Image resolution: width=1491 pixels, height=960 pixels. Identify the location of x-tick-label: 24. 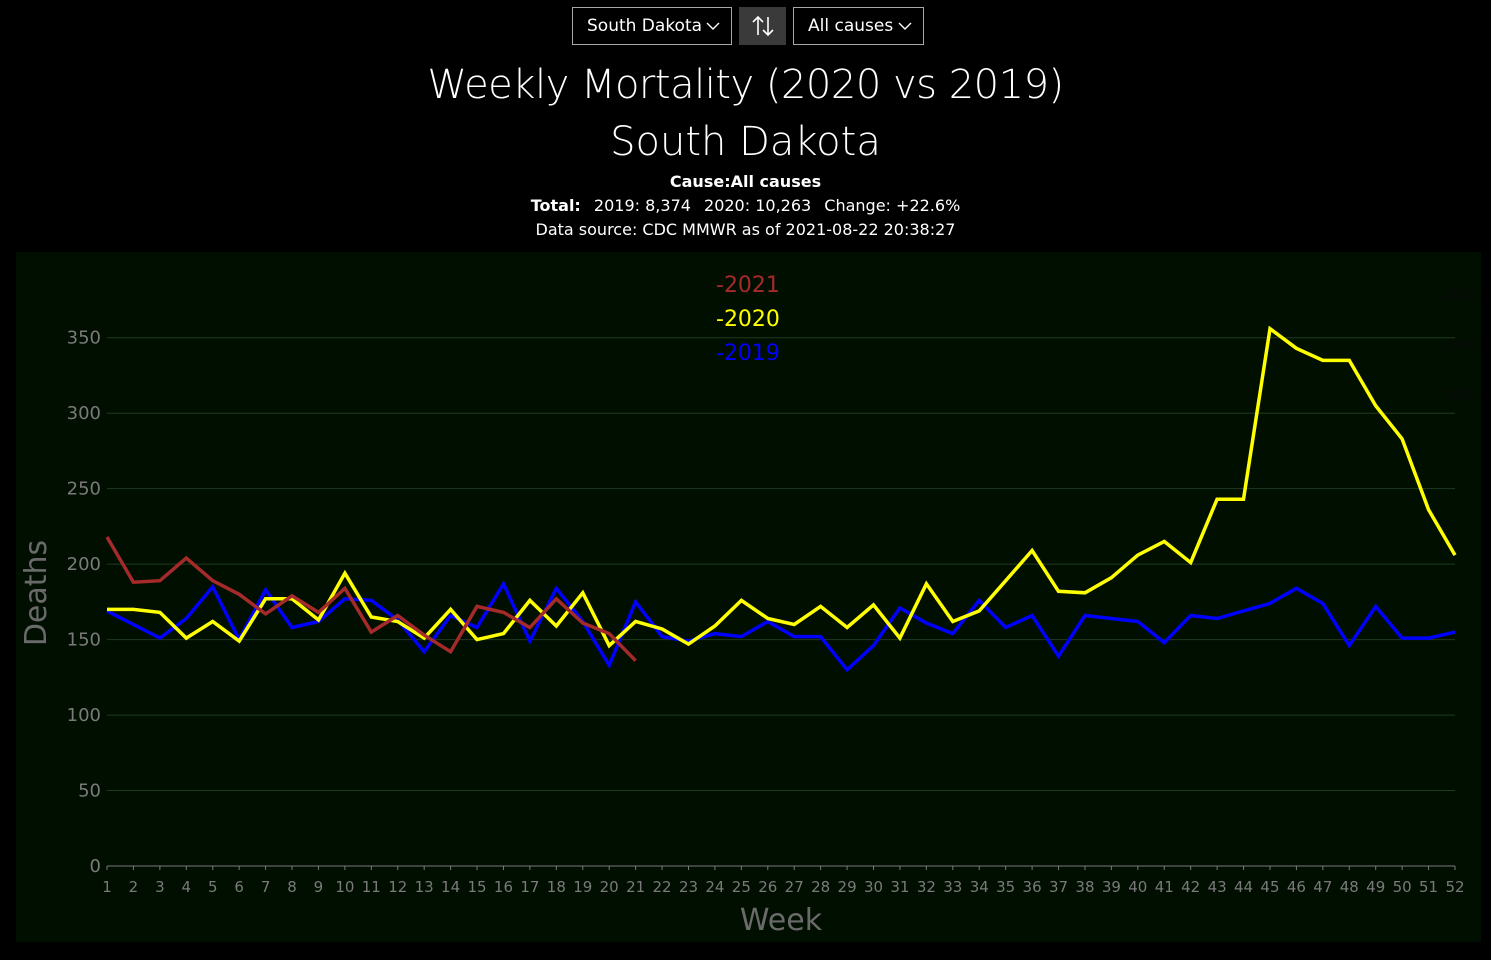
(714, 887).